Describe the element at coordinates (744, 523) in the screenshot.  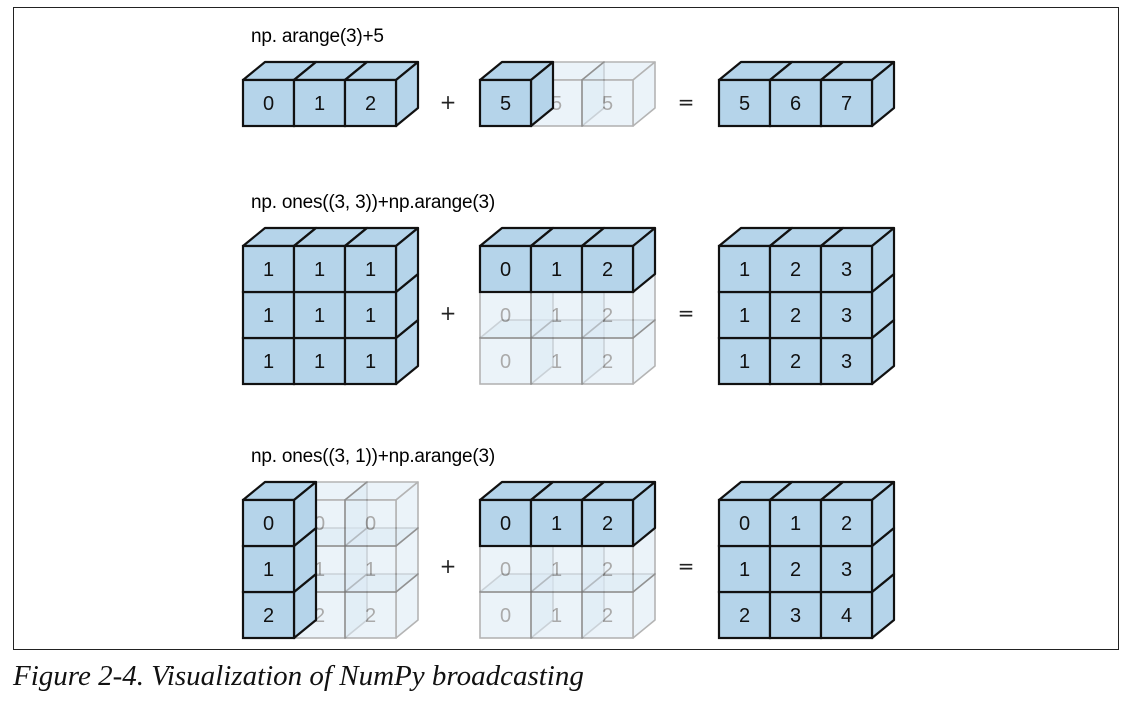
I see `row-3-result-cube-r0-c0-front` at that location.